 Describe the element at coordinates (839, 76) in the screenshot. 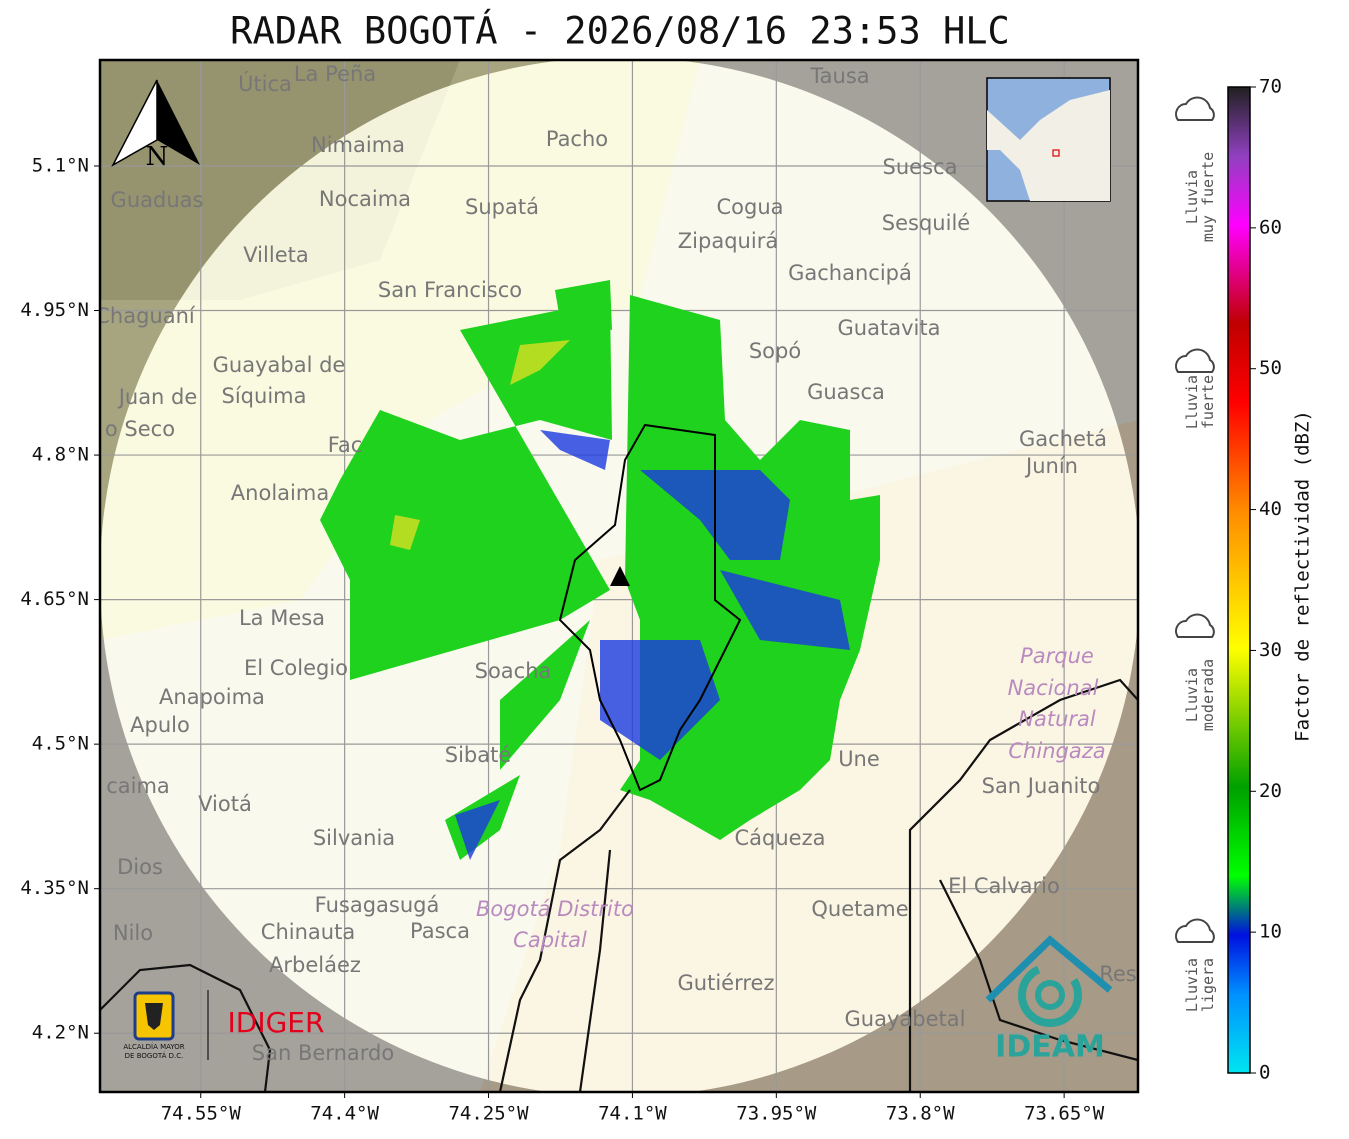

I see `place-name: Tausa` at that location.